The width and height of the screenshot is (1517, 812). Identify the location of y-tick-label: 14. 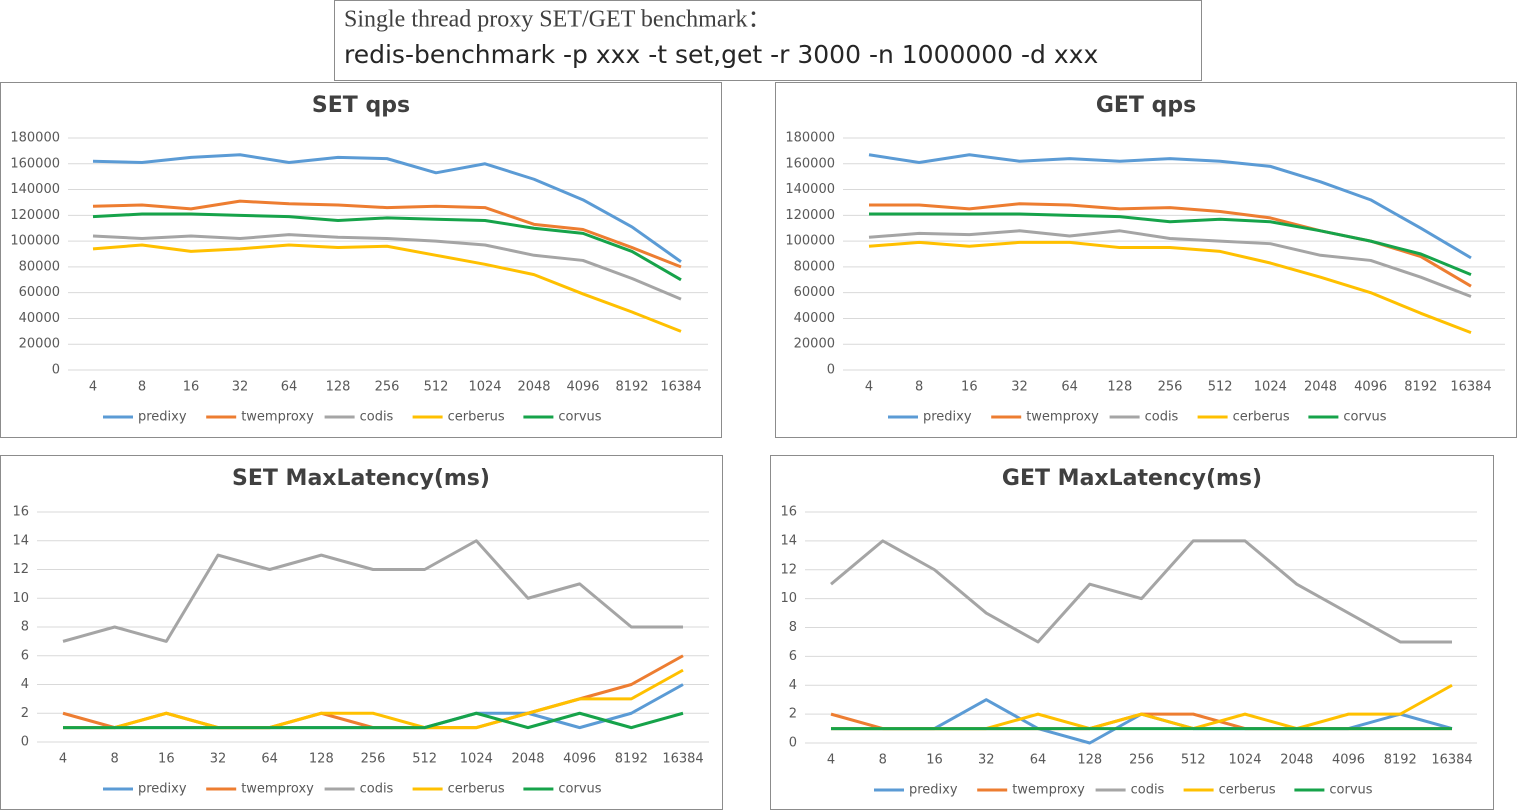
(20, 540).